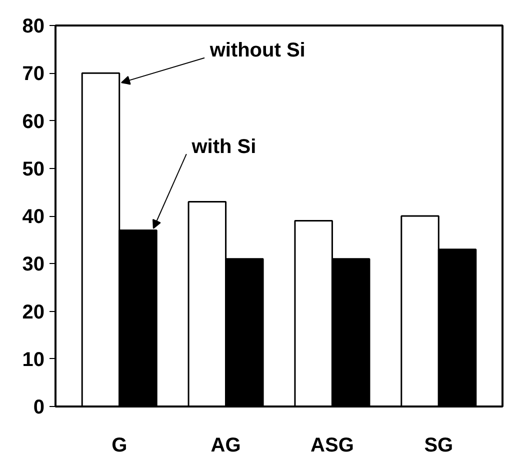 The width and height of the screenshot is (510, 459). What do you see at coordinates (33, 74) in the screenshot?
I see `y-tick-label: 70` at bounding box center [33, 74].